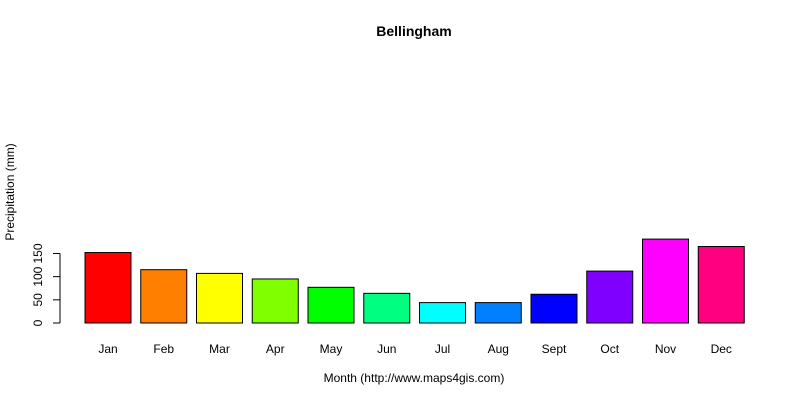  I want to click on x-tick-label: Dec, so click(721, 349).